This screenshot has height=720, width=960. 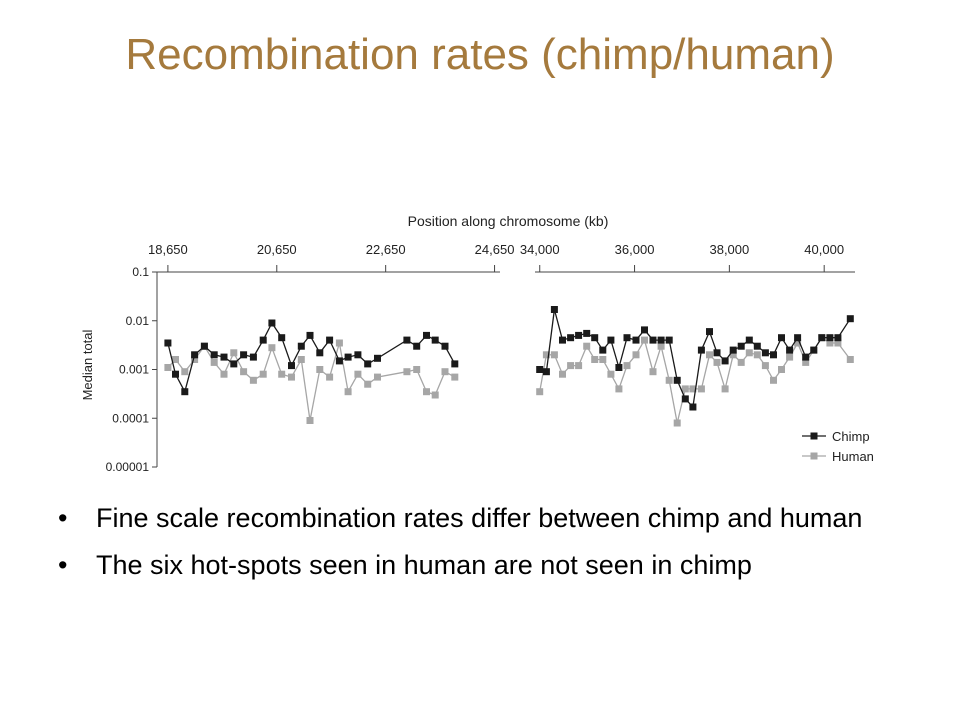 I want to click on y-axis-title: Median total, so click(x=87, y=364).